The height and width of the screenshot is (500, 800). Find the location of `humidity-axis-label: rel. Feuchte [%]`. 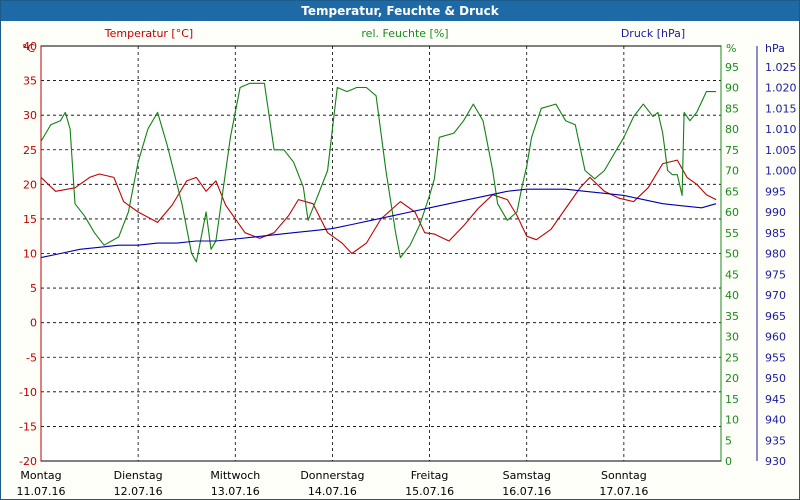

humidity-axis-label: rel. Feuchte [%] is located at coordinates (404, 33).